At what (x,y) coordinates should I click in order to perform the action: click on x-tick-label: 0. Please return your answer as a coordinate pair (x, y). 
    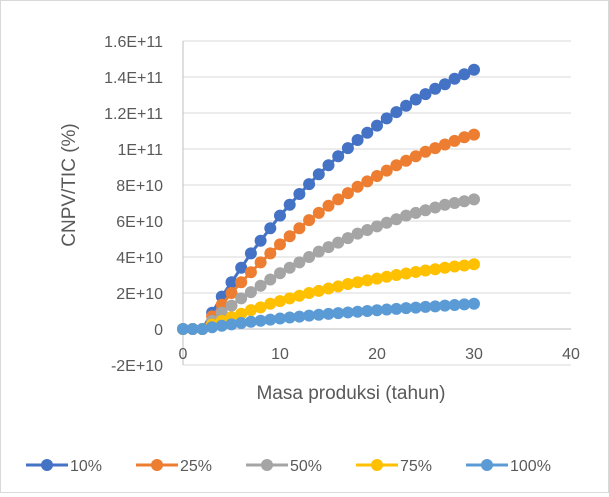
    Looking at the image, I should click on (183, 354).